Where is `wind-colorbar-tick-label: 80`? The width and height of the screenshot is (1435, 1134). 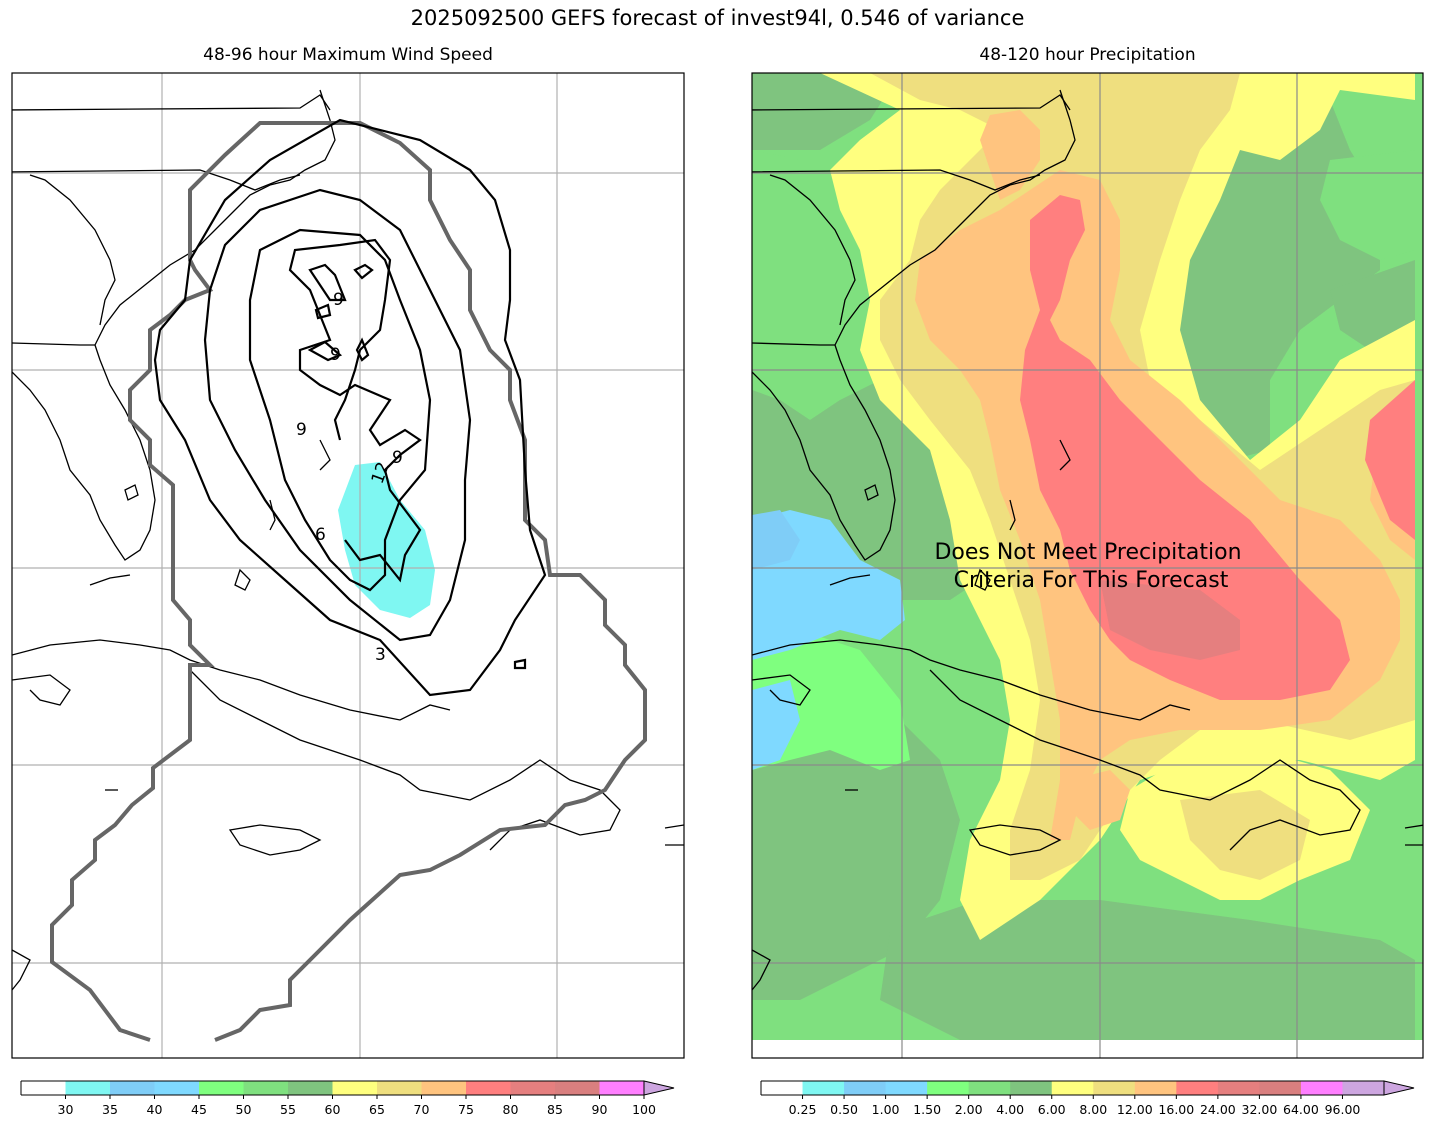 wind-colorbar-tick-label: 80 is located at coordinates (511, 1109).